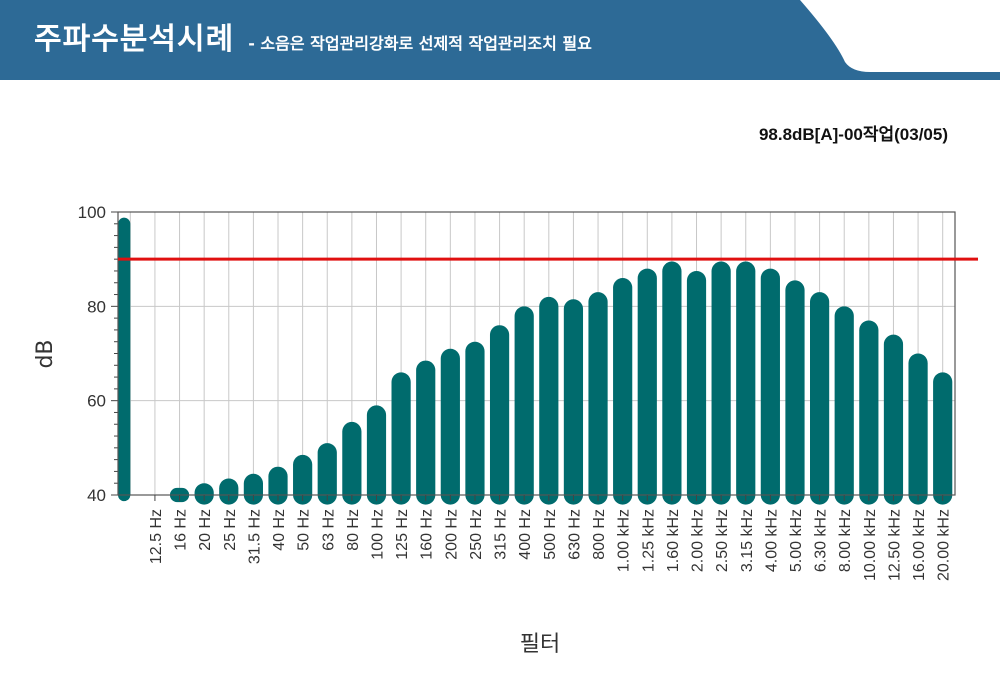  I want to click on x-tick-label: 250 Hz, so click(476, 534).